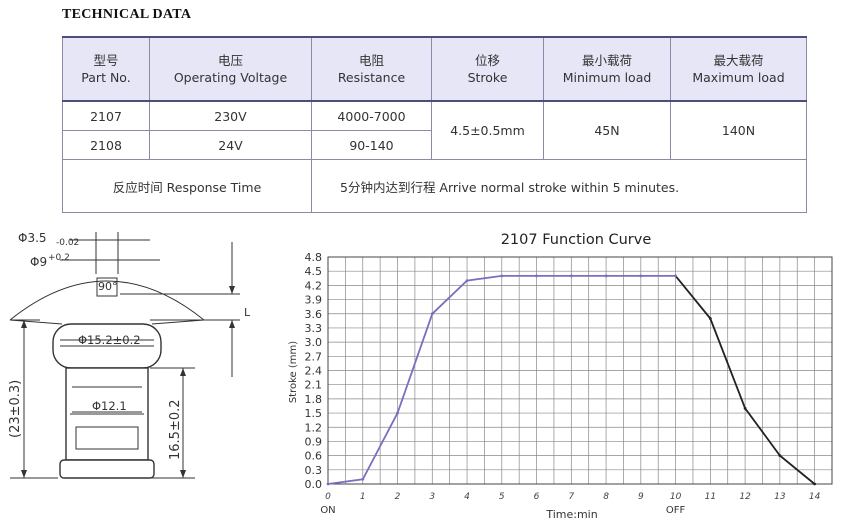  Describe the element at coordinates (230, 69) in the screenshot. I see `header-voltage: 电压 Operating Voltage` at that location.